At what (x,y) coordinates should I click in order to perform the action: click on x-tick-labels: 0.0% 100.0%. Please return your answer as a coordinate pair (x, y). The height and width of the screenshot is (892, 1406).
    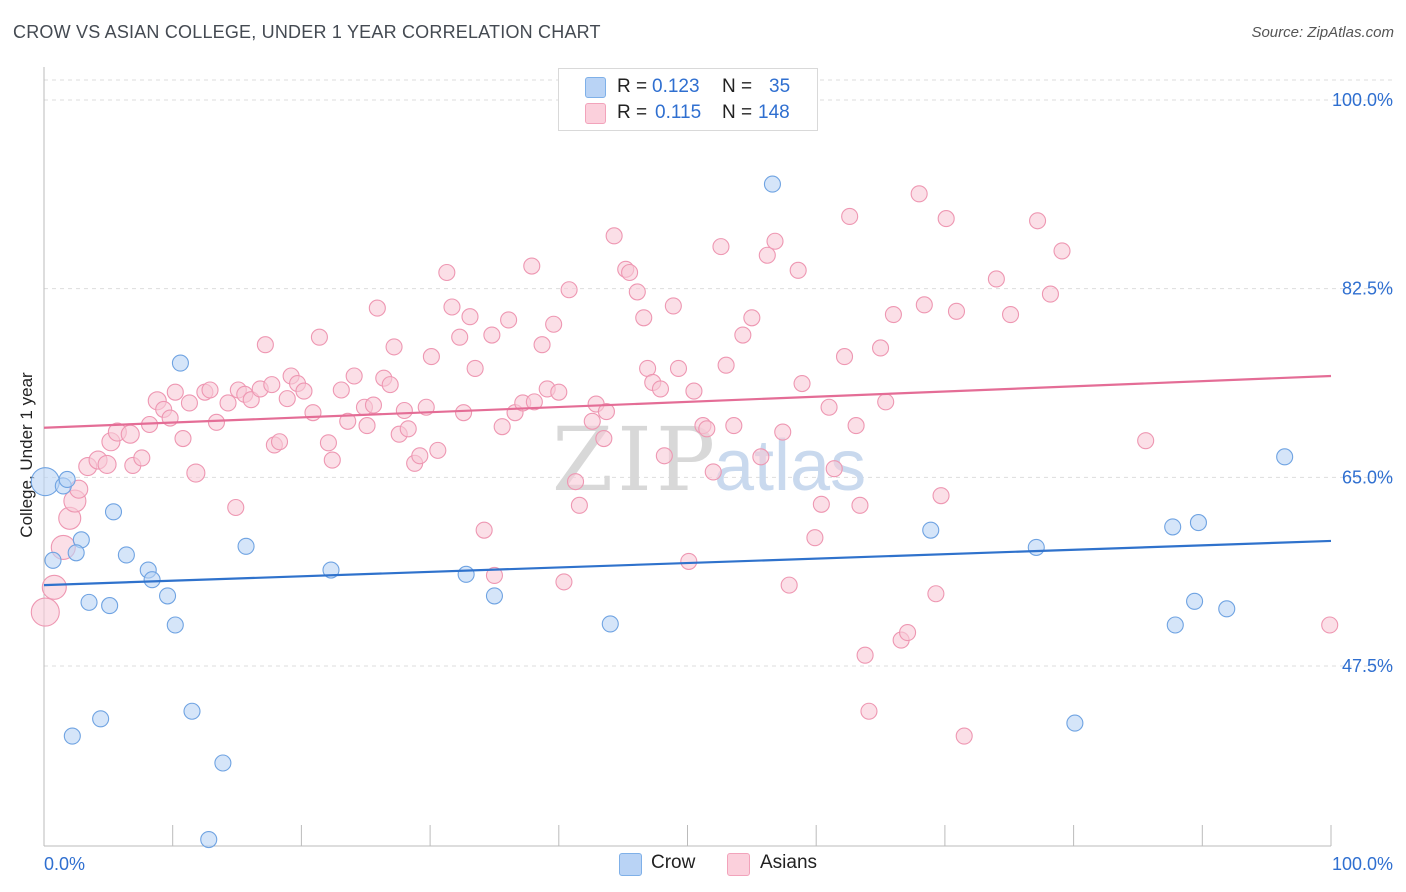
    Looking at the image, I should click on (718, 864).